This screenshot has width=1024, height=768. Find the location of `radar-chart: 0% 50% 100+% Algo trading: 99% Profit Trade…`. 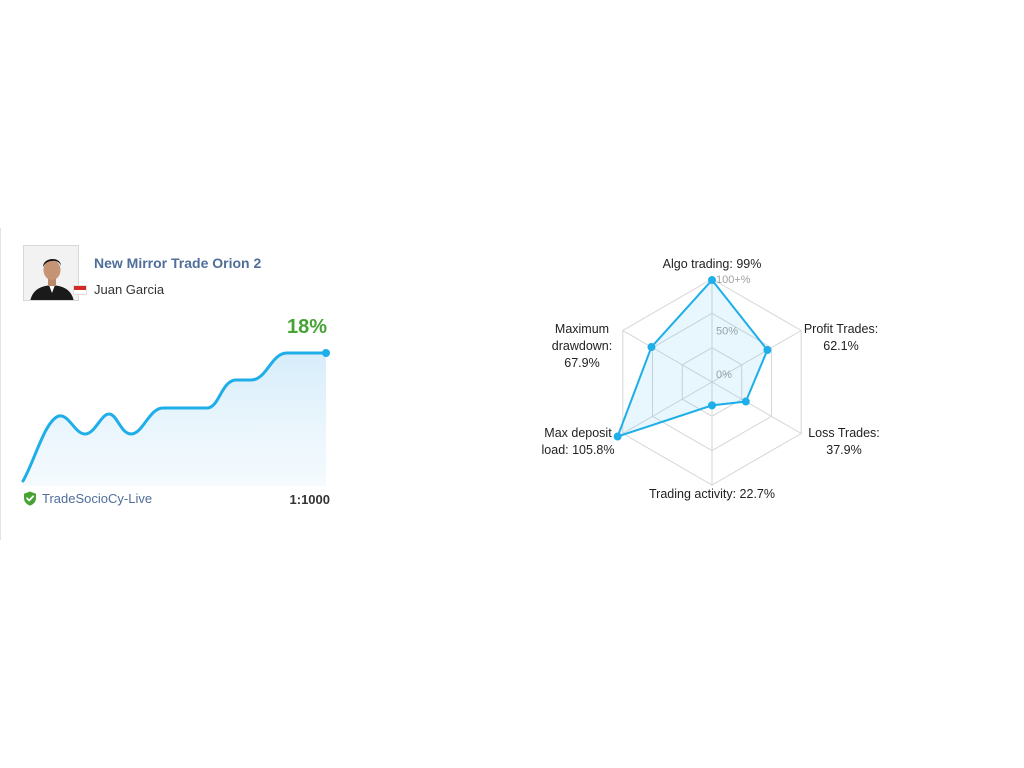

radar-chart: 0% 50% 100+% Algo trading: 99% Profit Trade… is located at coordinates (720, 380).